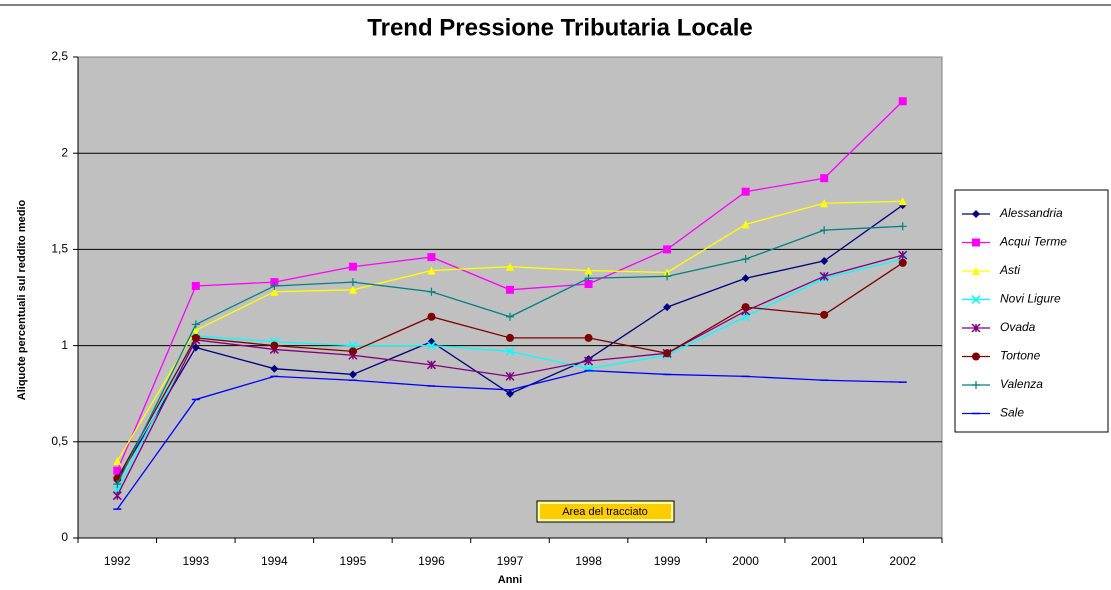  I want to click on legend-label: Ovada, so click(1018, 327).